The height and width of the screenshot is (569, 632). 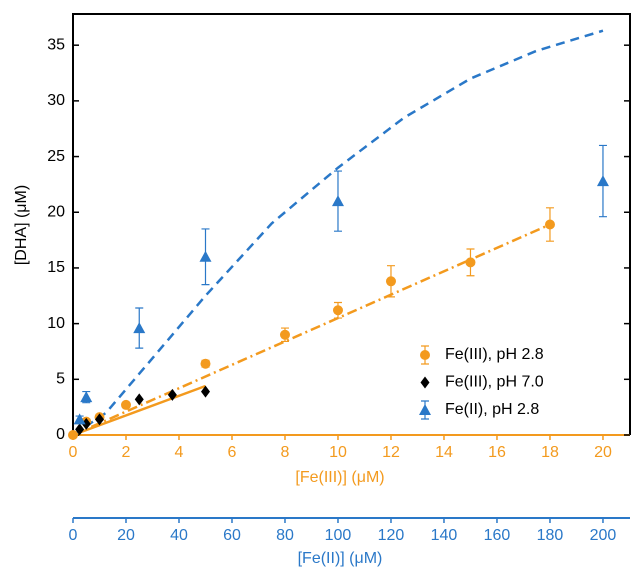 I want to click on x-tick-label: 2, so click(x=126, y=452).